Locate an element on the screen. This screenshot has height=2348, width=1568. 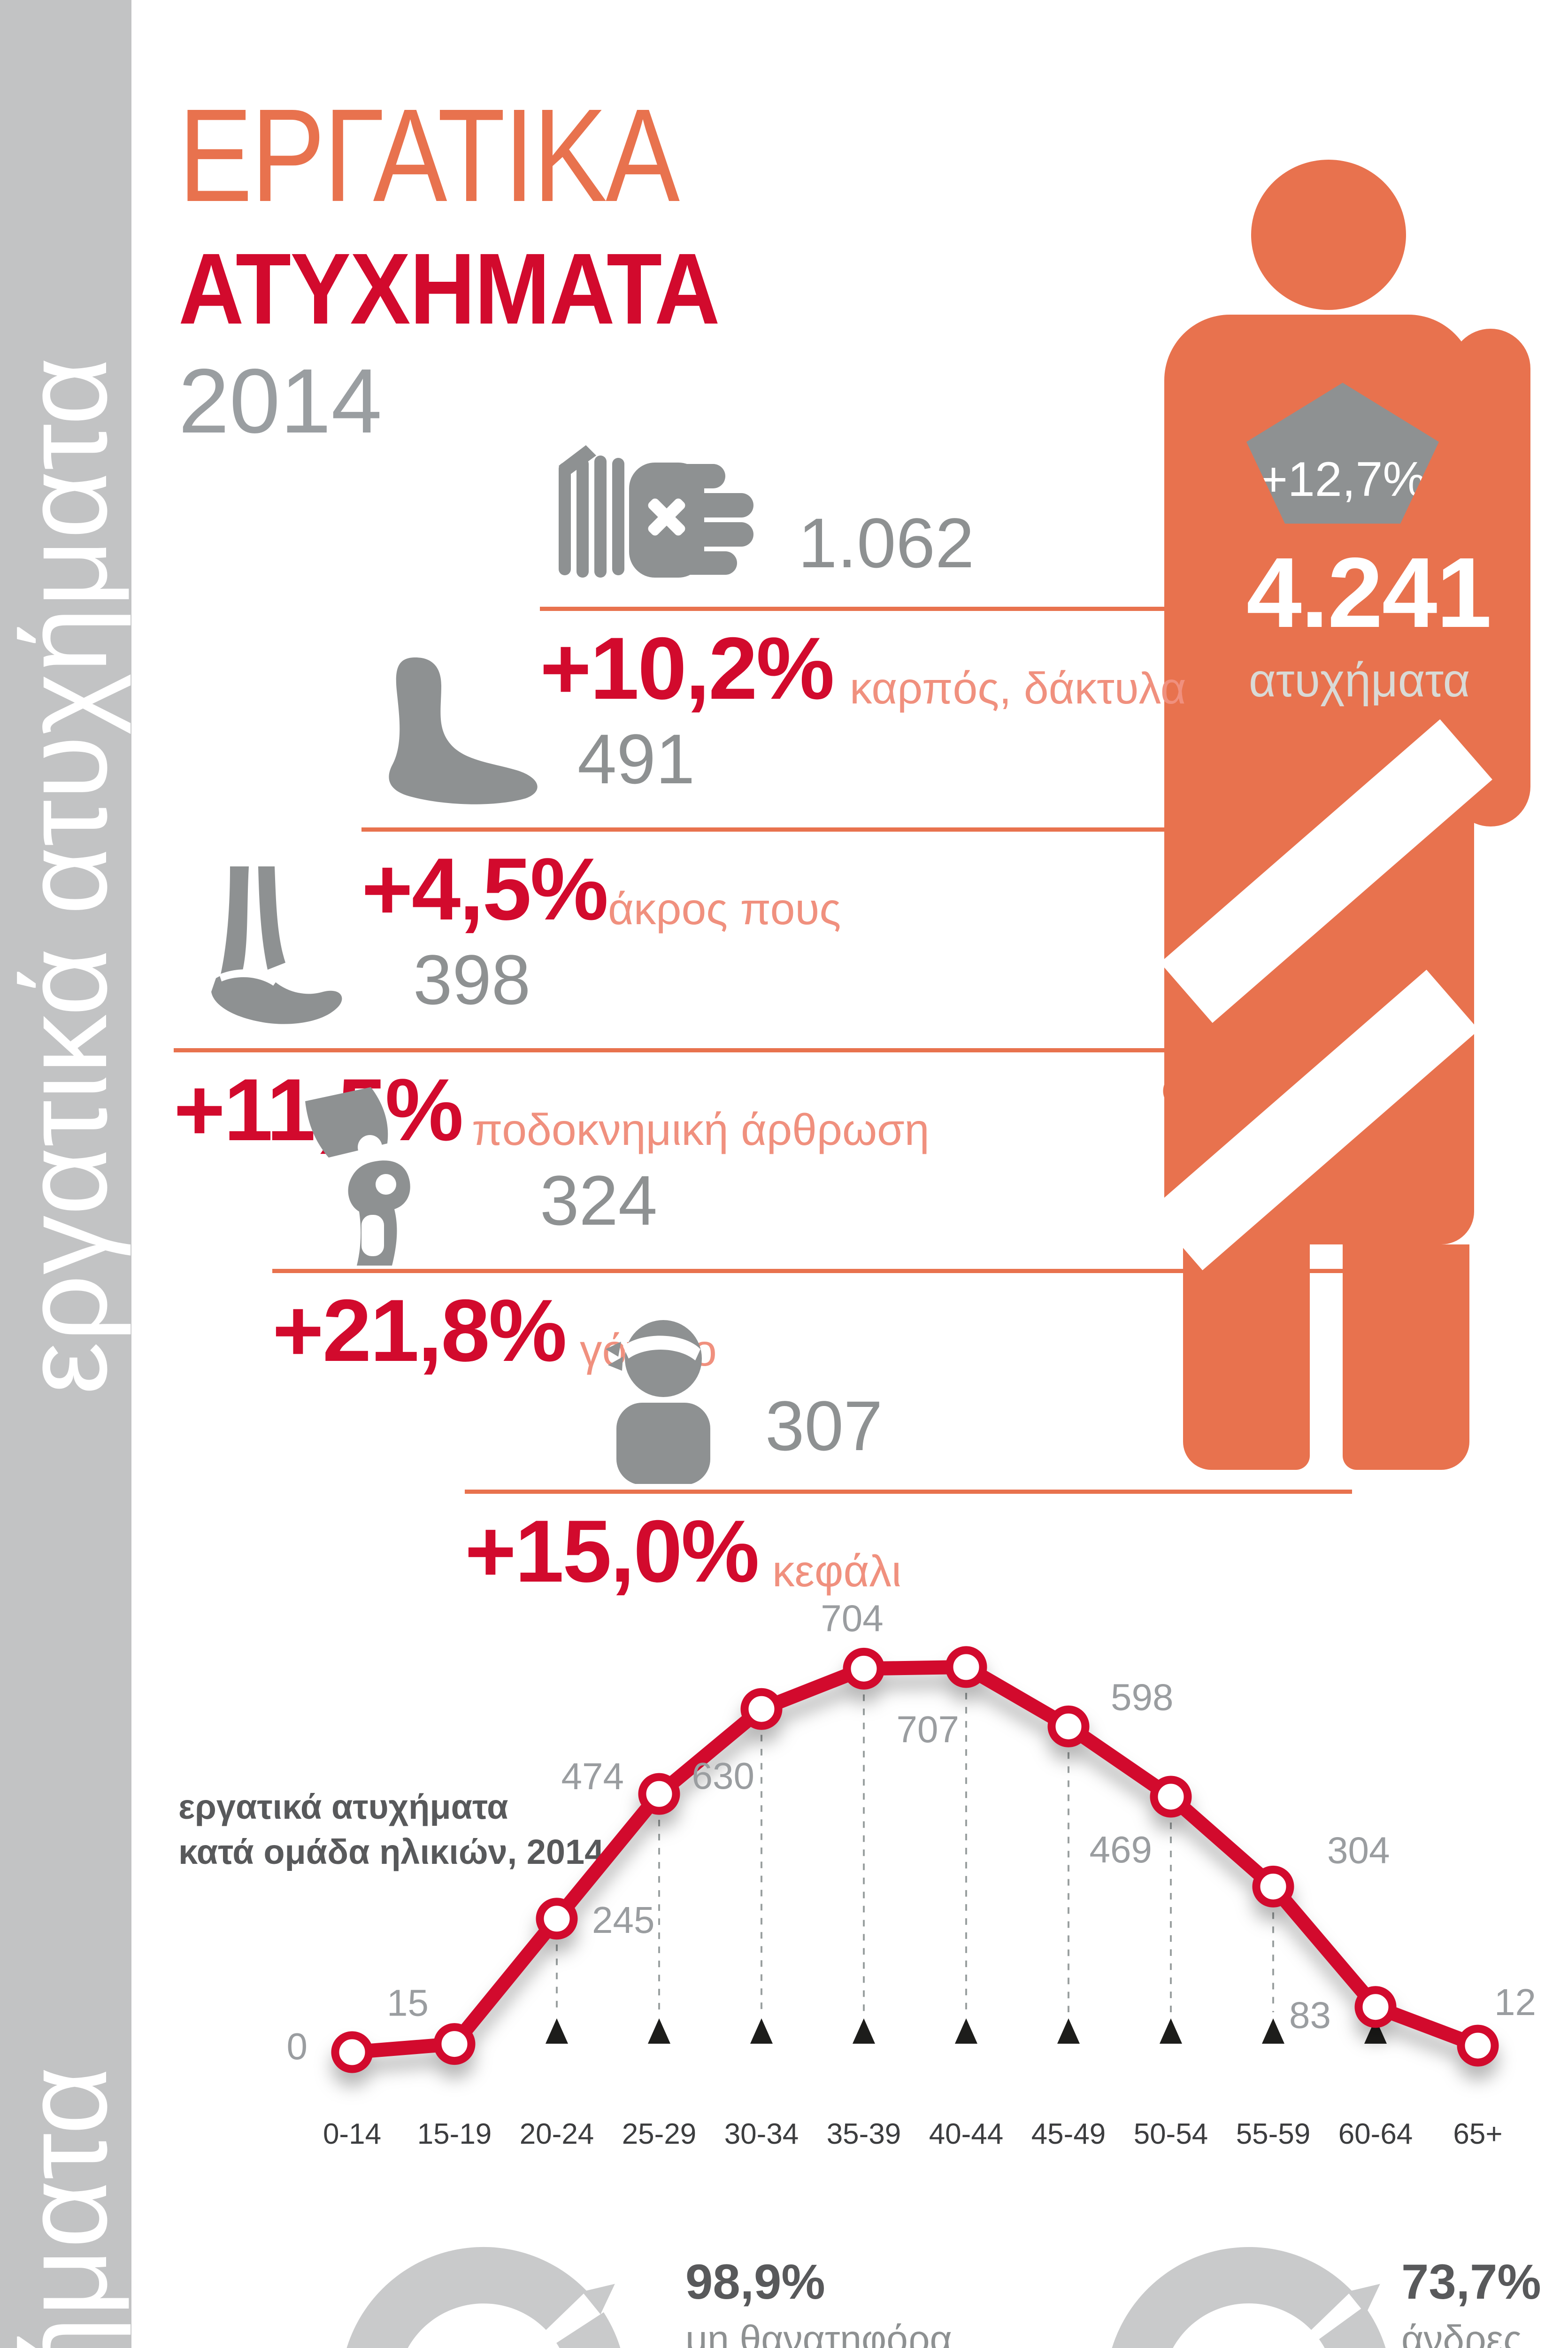
svg-text: 55-59 is located at coordinates (1274, 2134).